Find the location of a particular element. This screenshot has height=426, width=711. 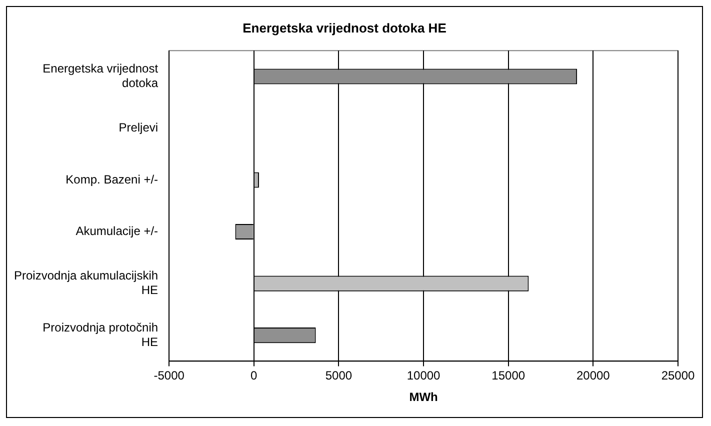

chart-title: Energetska vrijednost dotoka HE is located at coordinates (344, 28).